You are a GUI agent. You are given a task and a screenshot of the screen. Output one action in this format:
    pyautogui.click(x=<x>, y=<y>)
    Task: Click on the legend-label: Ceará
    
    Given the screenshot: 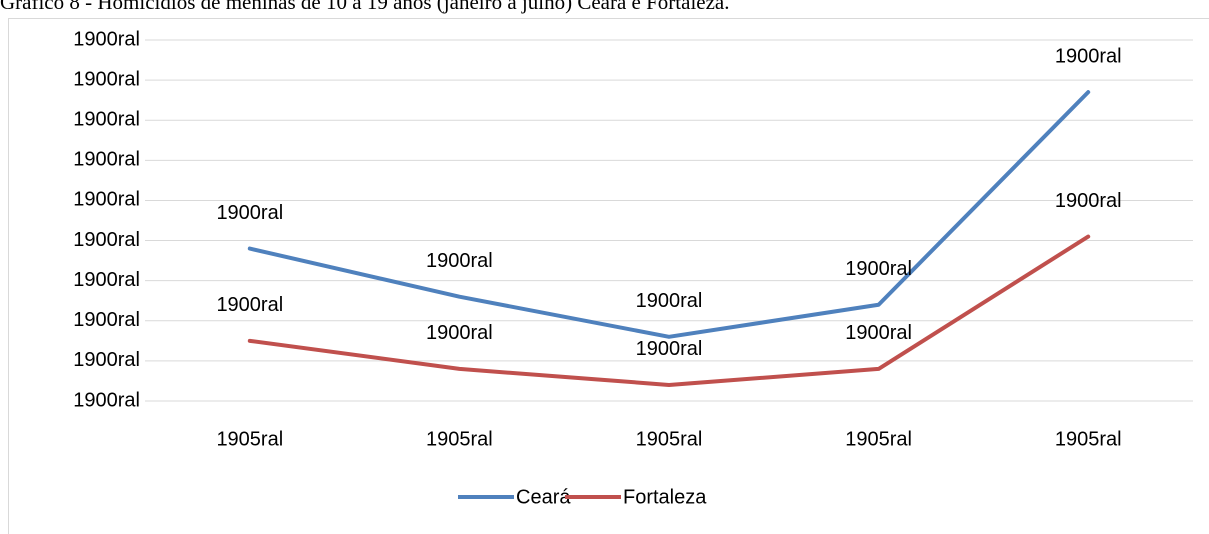 What is the action you would take?
    pyautogui.click(x=543, y=497)
    